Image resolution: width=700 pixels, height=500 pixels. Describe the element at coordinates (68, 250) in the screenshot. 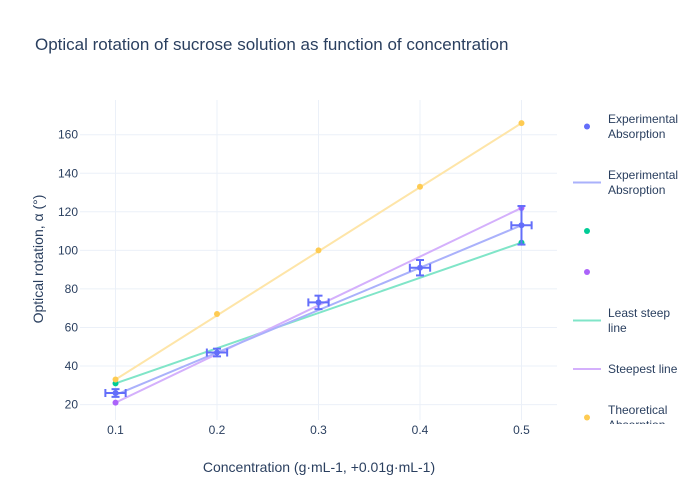

I see `y-tick-label: 100` at that location.